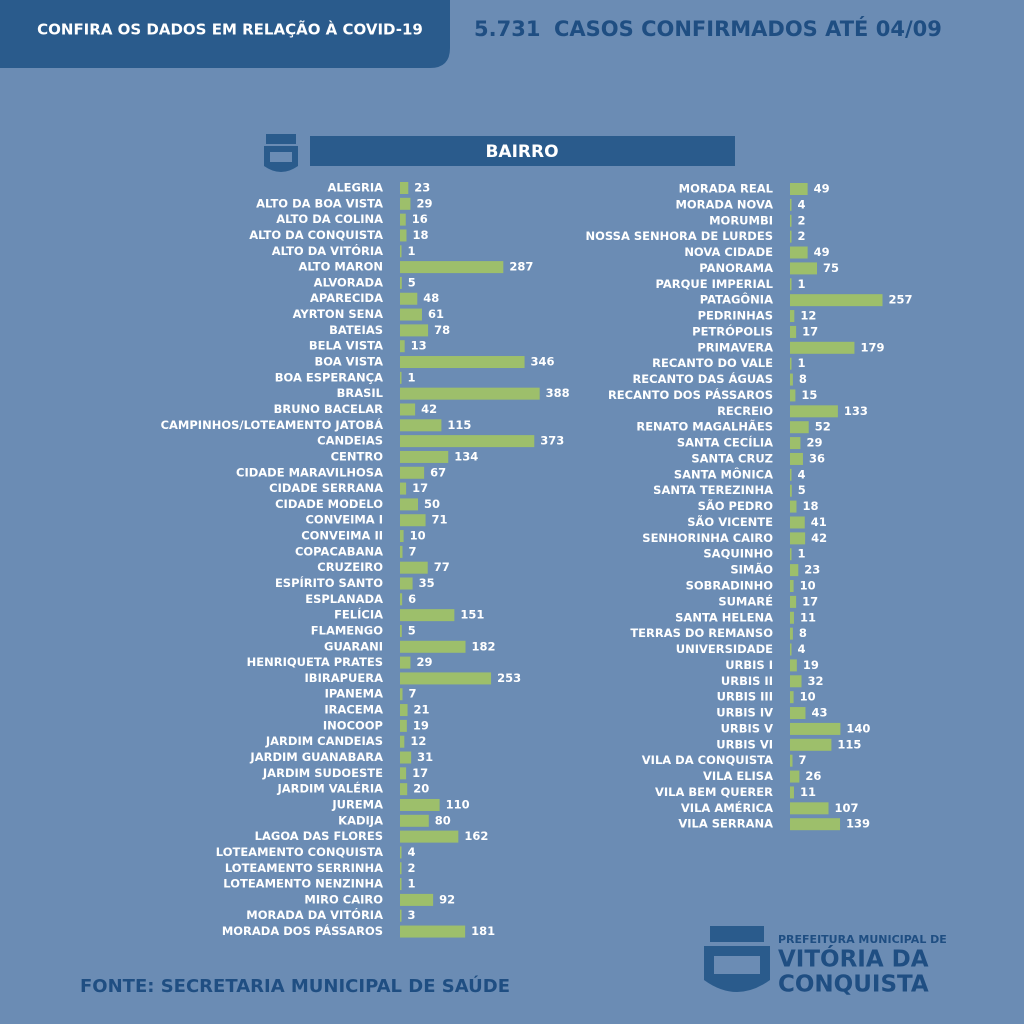 The width and height of the screenshot is (1024, 1024). What do you see at coordinates (422, 710) in the screenshot?
I see `value-label: 21` at bounding box center [422, 710].